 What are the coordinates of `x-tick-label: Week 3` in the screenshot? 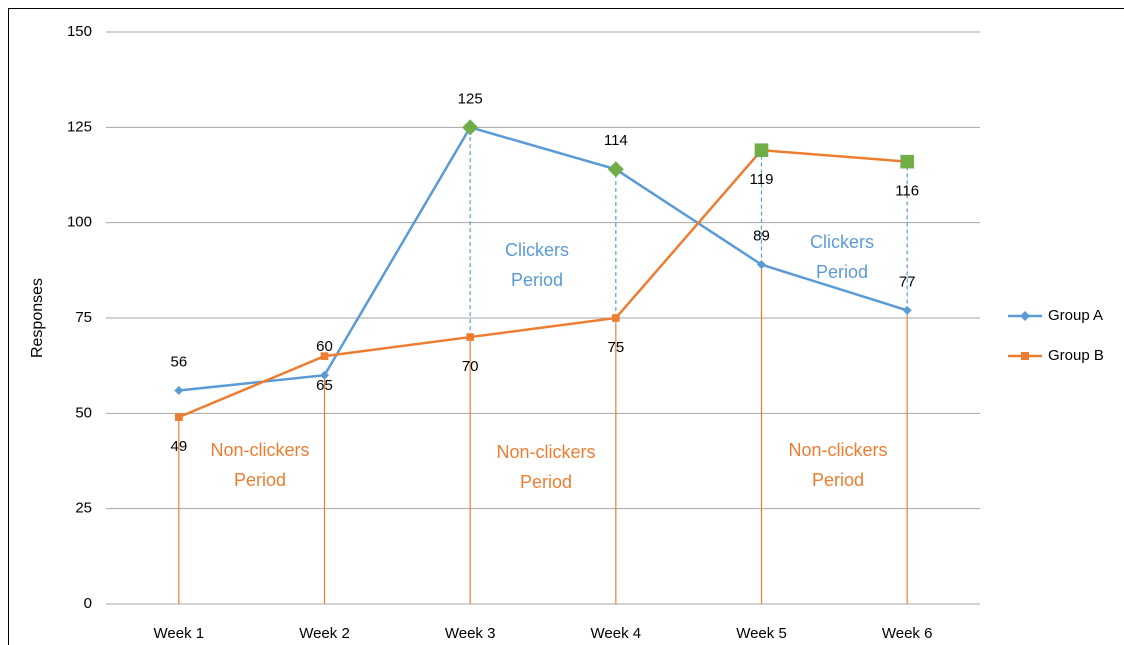 It's located at (470, 633).